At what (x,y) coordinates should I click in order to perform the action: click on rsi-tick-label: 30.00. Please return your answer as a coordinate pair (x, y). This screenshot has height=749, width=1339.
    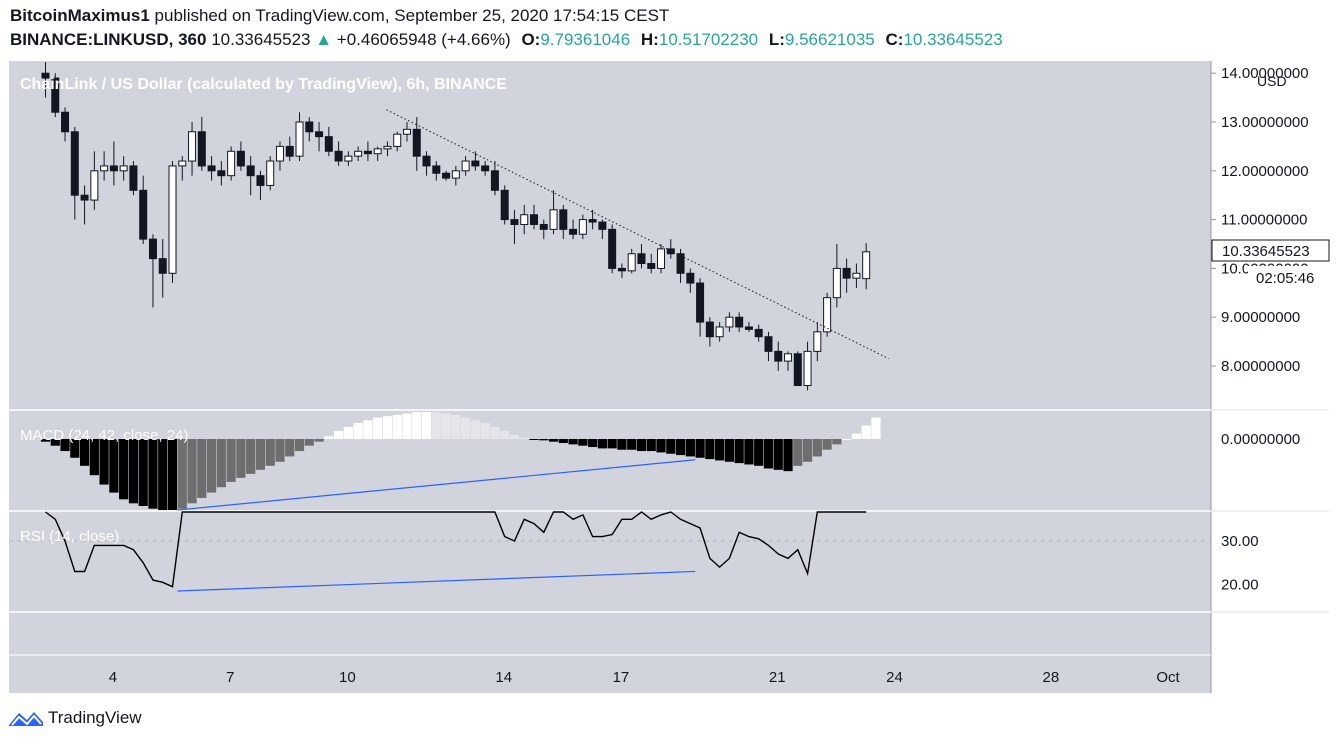
    Looking at the image, I should click on (1240, 541).